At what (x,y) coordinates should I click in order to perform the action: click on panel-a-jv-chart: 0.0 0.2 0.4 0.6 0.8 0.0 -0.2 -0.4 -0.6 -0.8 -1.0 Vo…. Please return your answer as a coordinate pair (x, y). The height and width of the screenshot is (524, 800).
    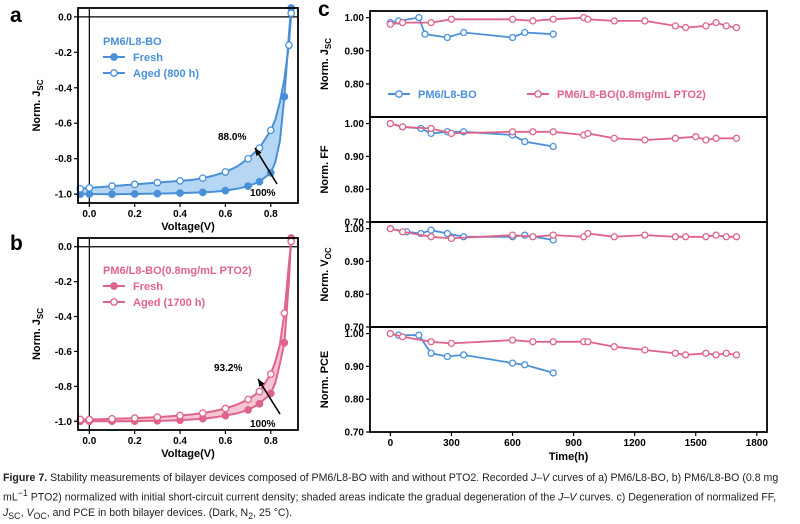
    Looking at the image, I should click on (165, 118).